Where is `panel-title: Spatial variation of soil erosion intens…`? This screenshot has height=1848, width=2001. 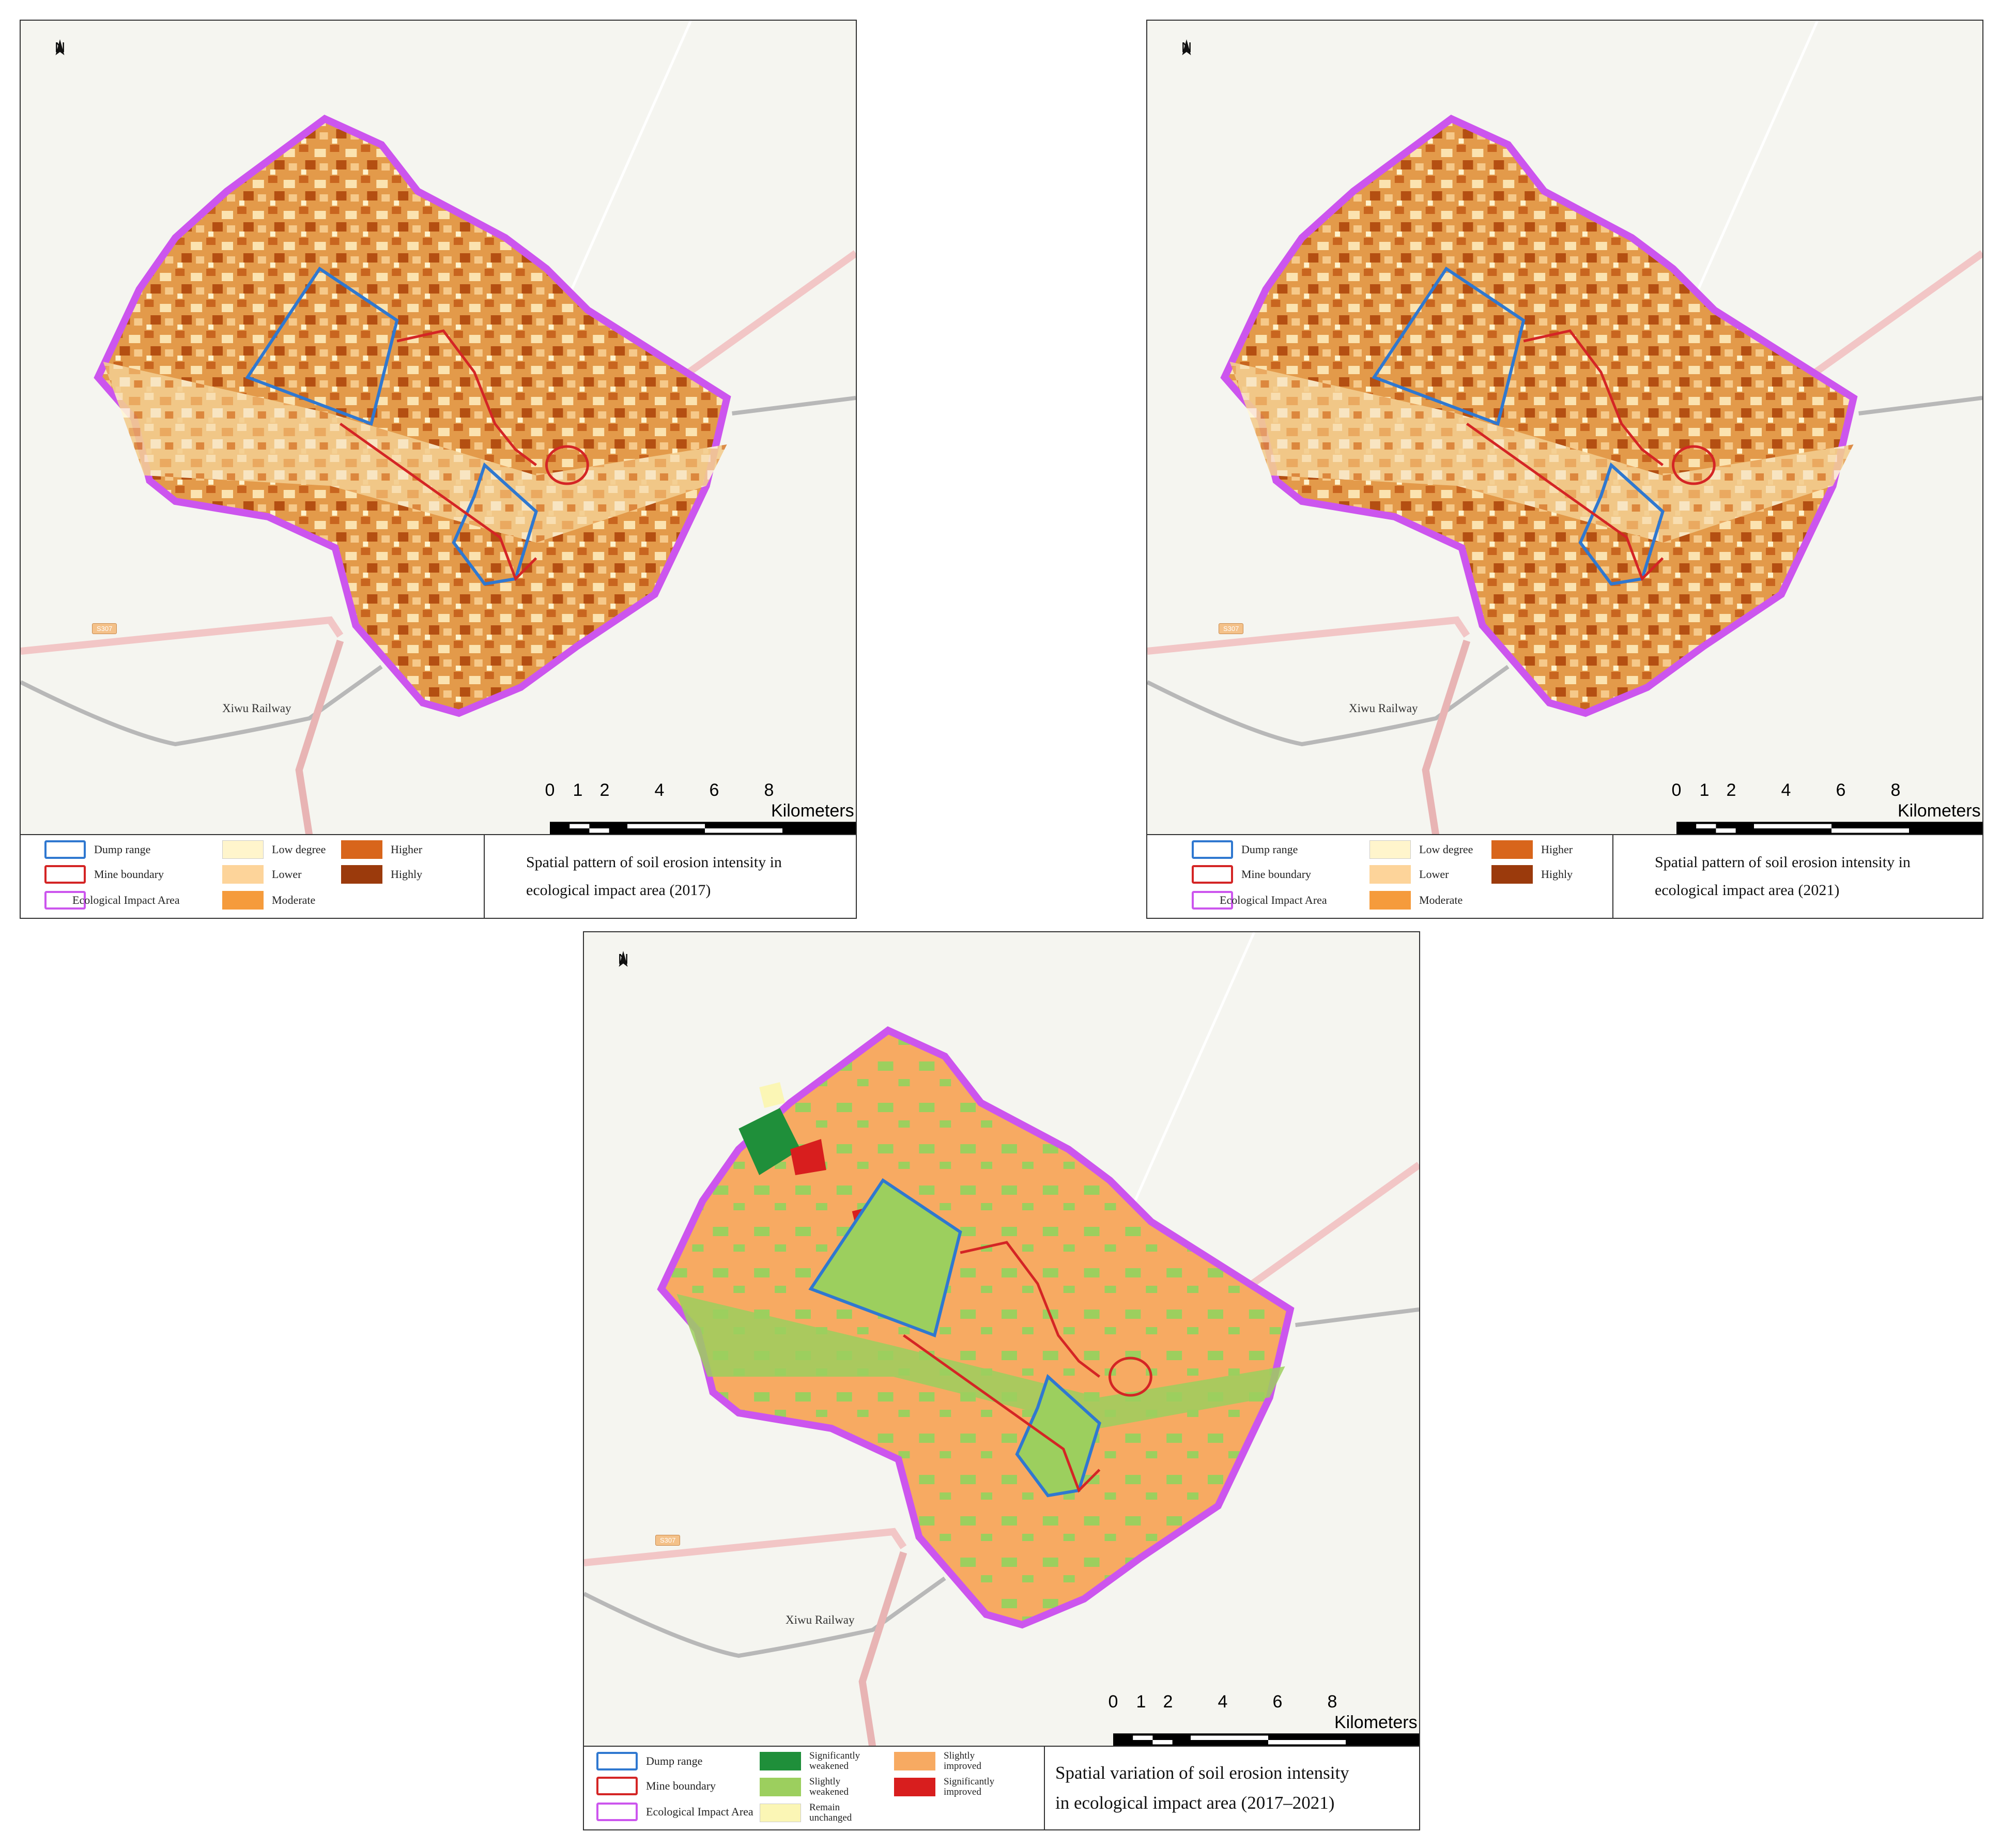 panel-title: Spatial variation of soil erosion intens… is located at coordinates (1202, 1788).